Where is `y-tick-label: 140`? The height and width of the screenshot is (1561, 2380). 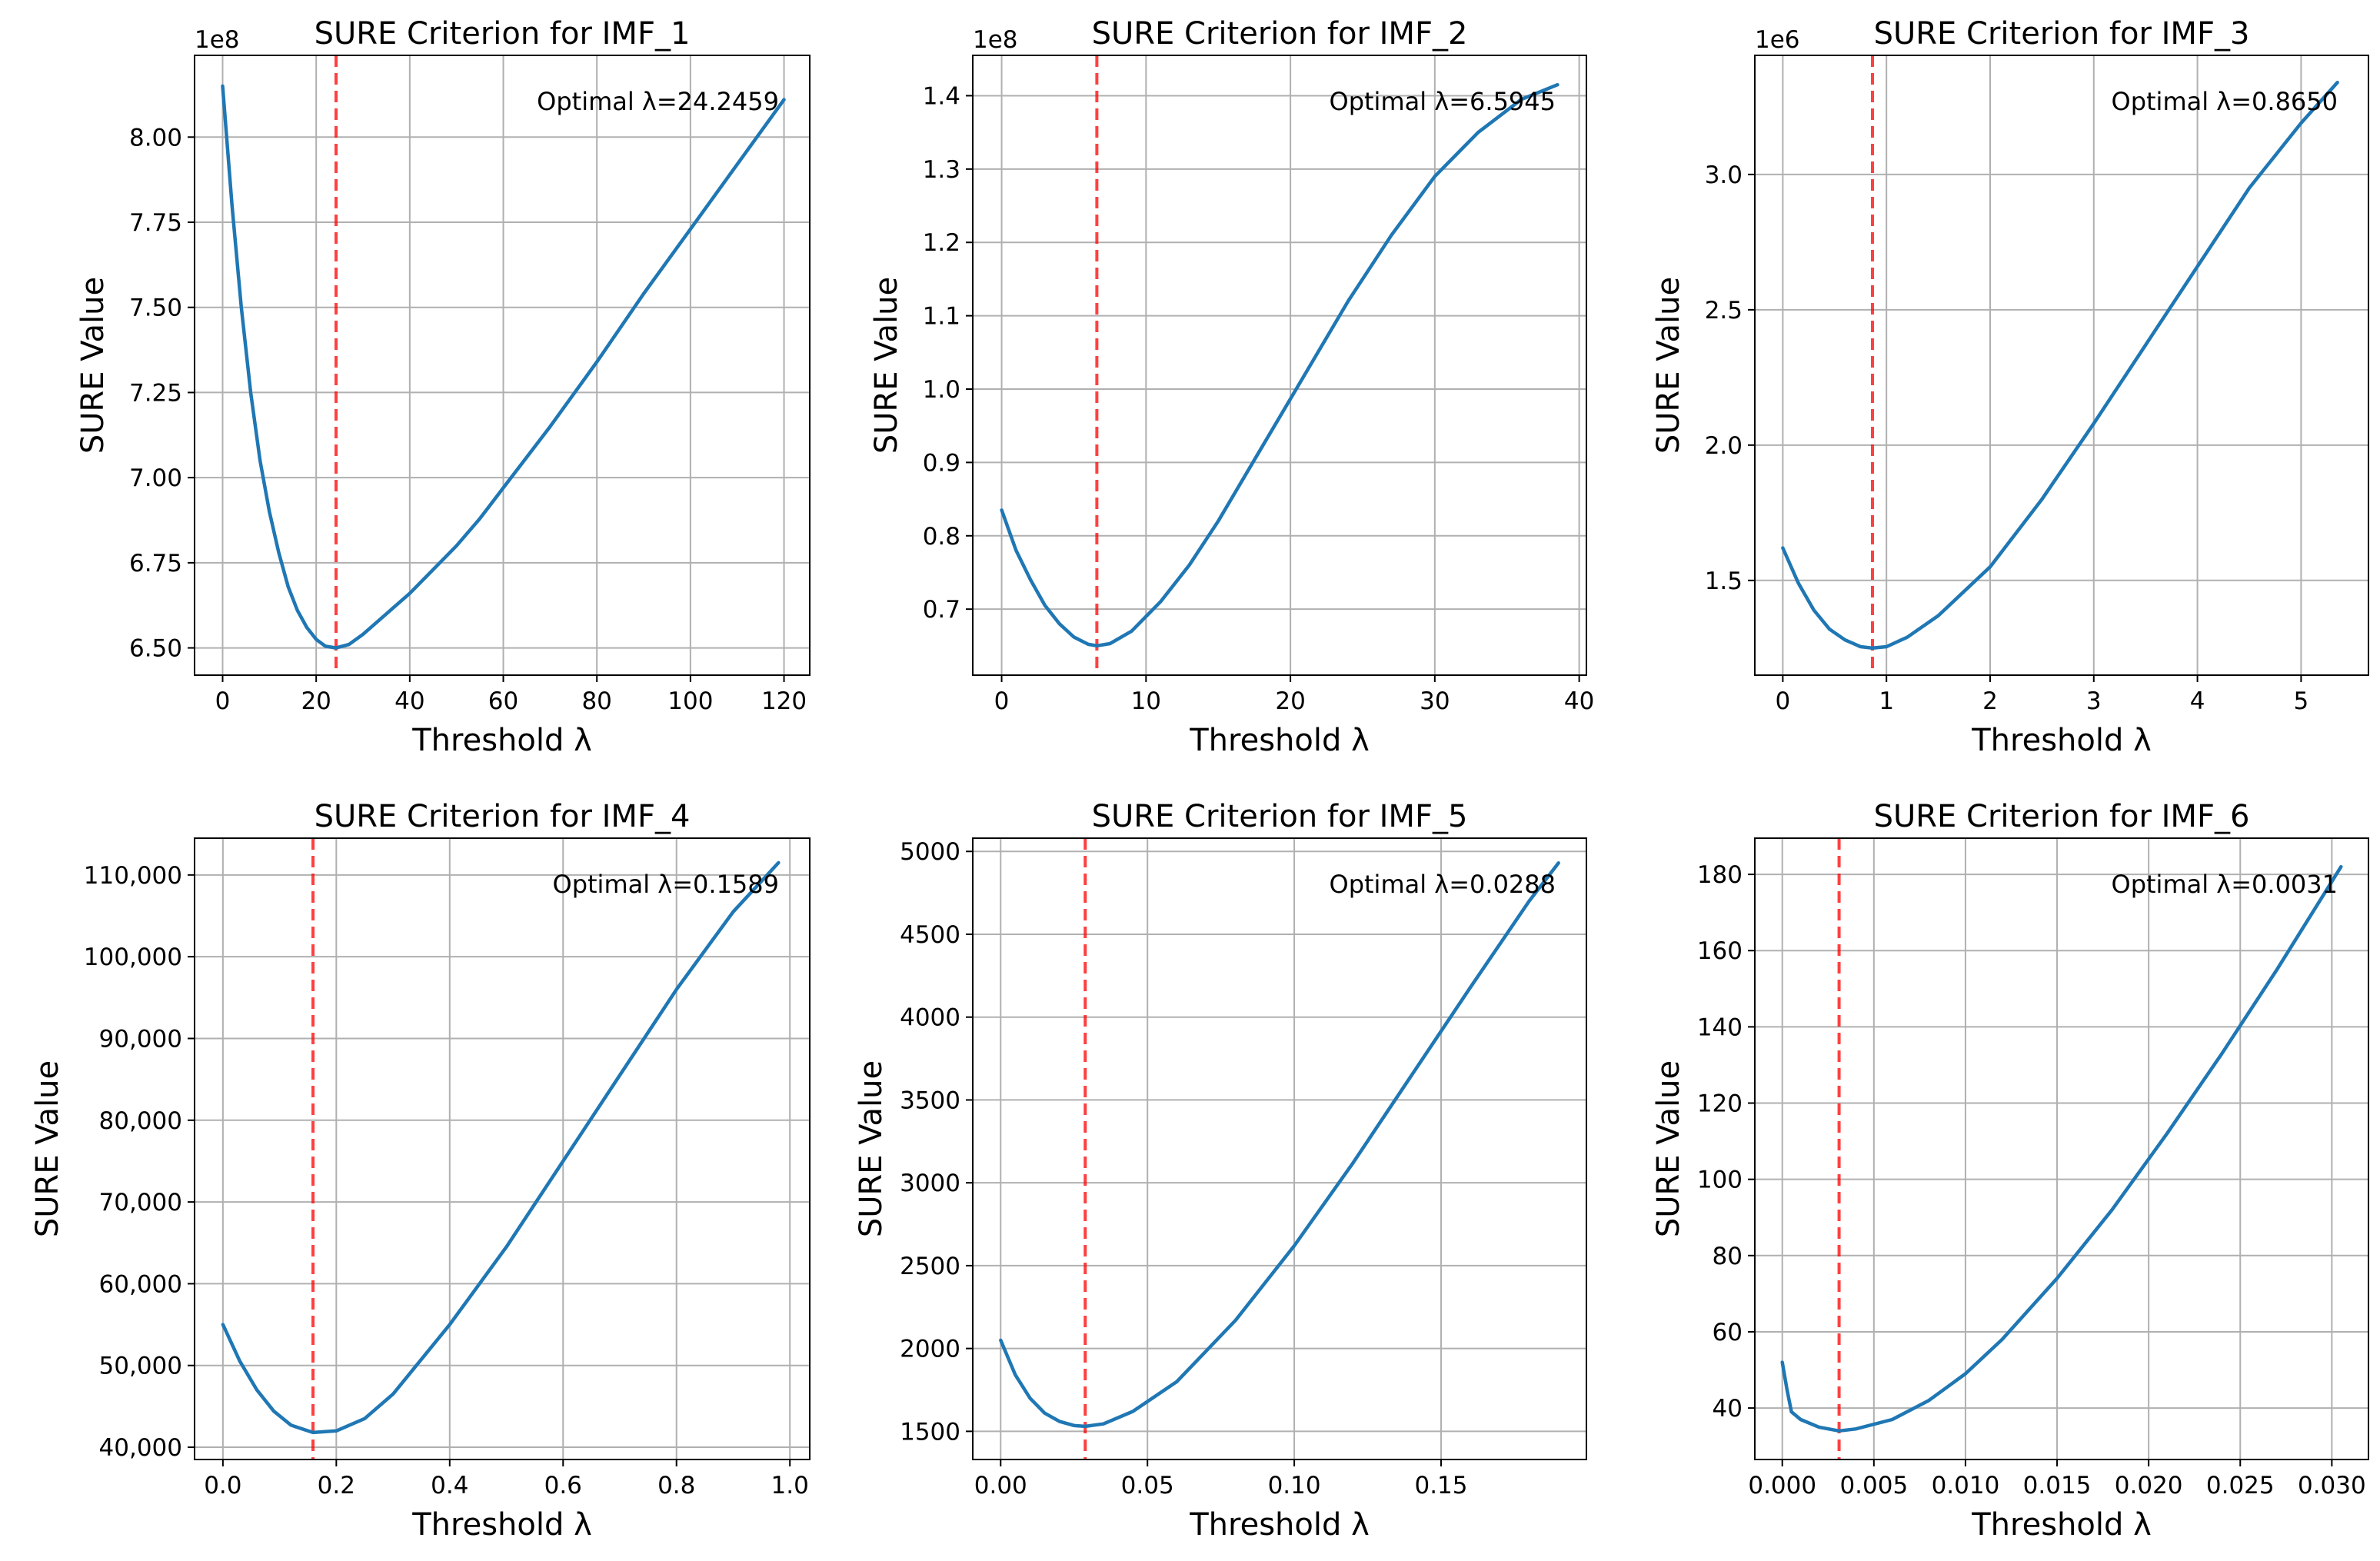 y-tick-label: 140 is located at coordinates (1720, 1027).